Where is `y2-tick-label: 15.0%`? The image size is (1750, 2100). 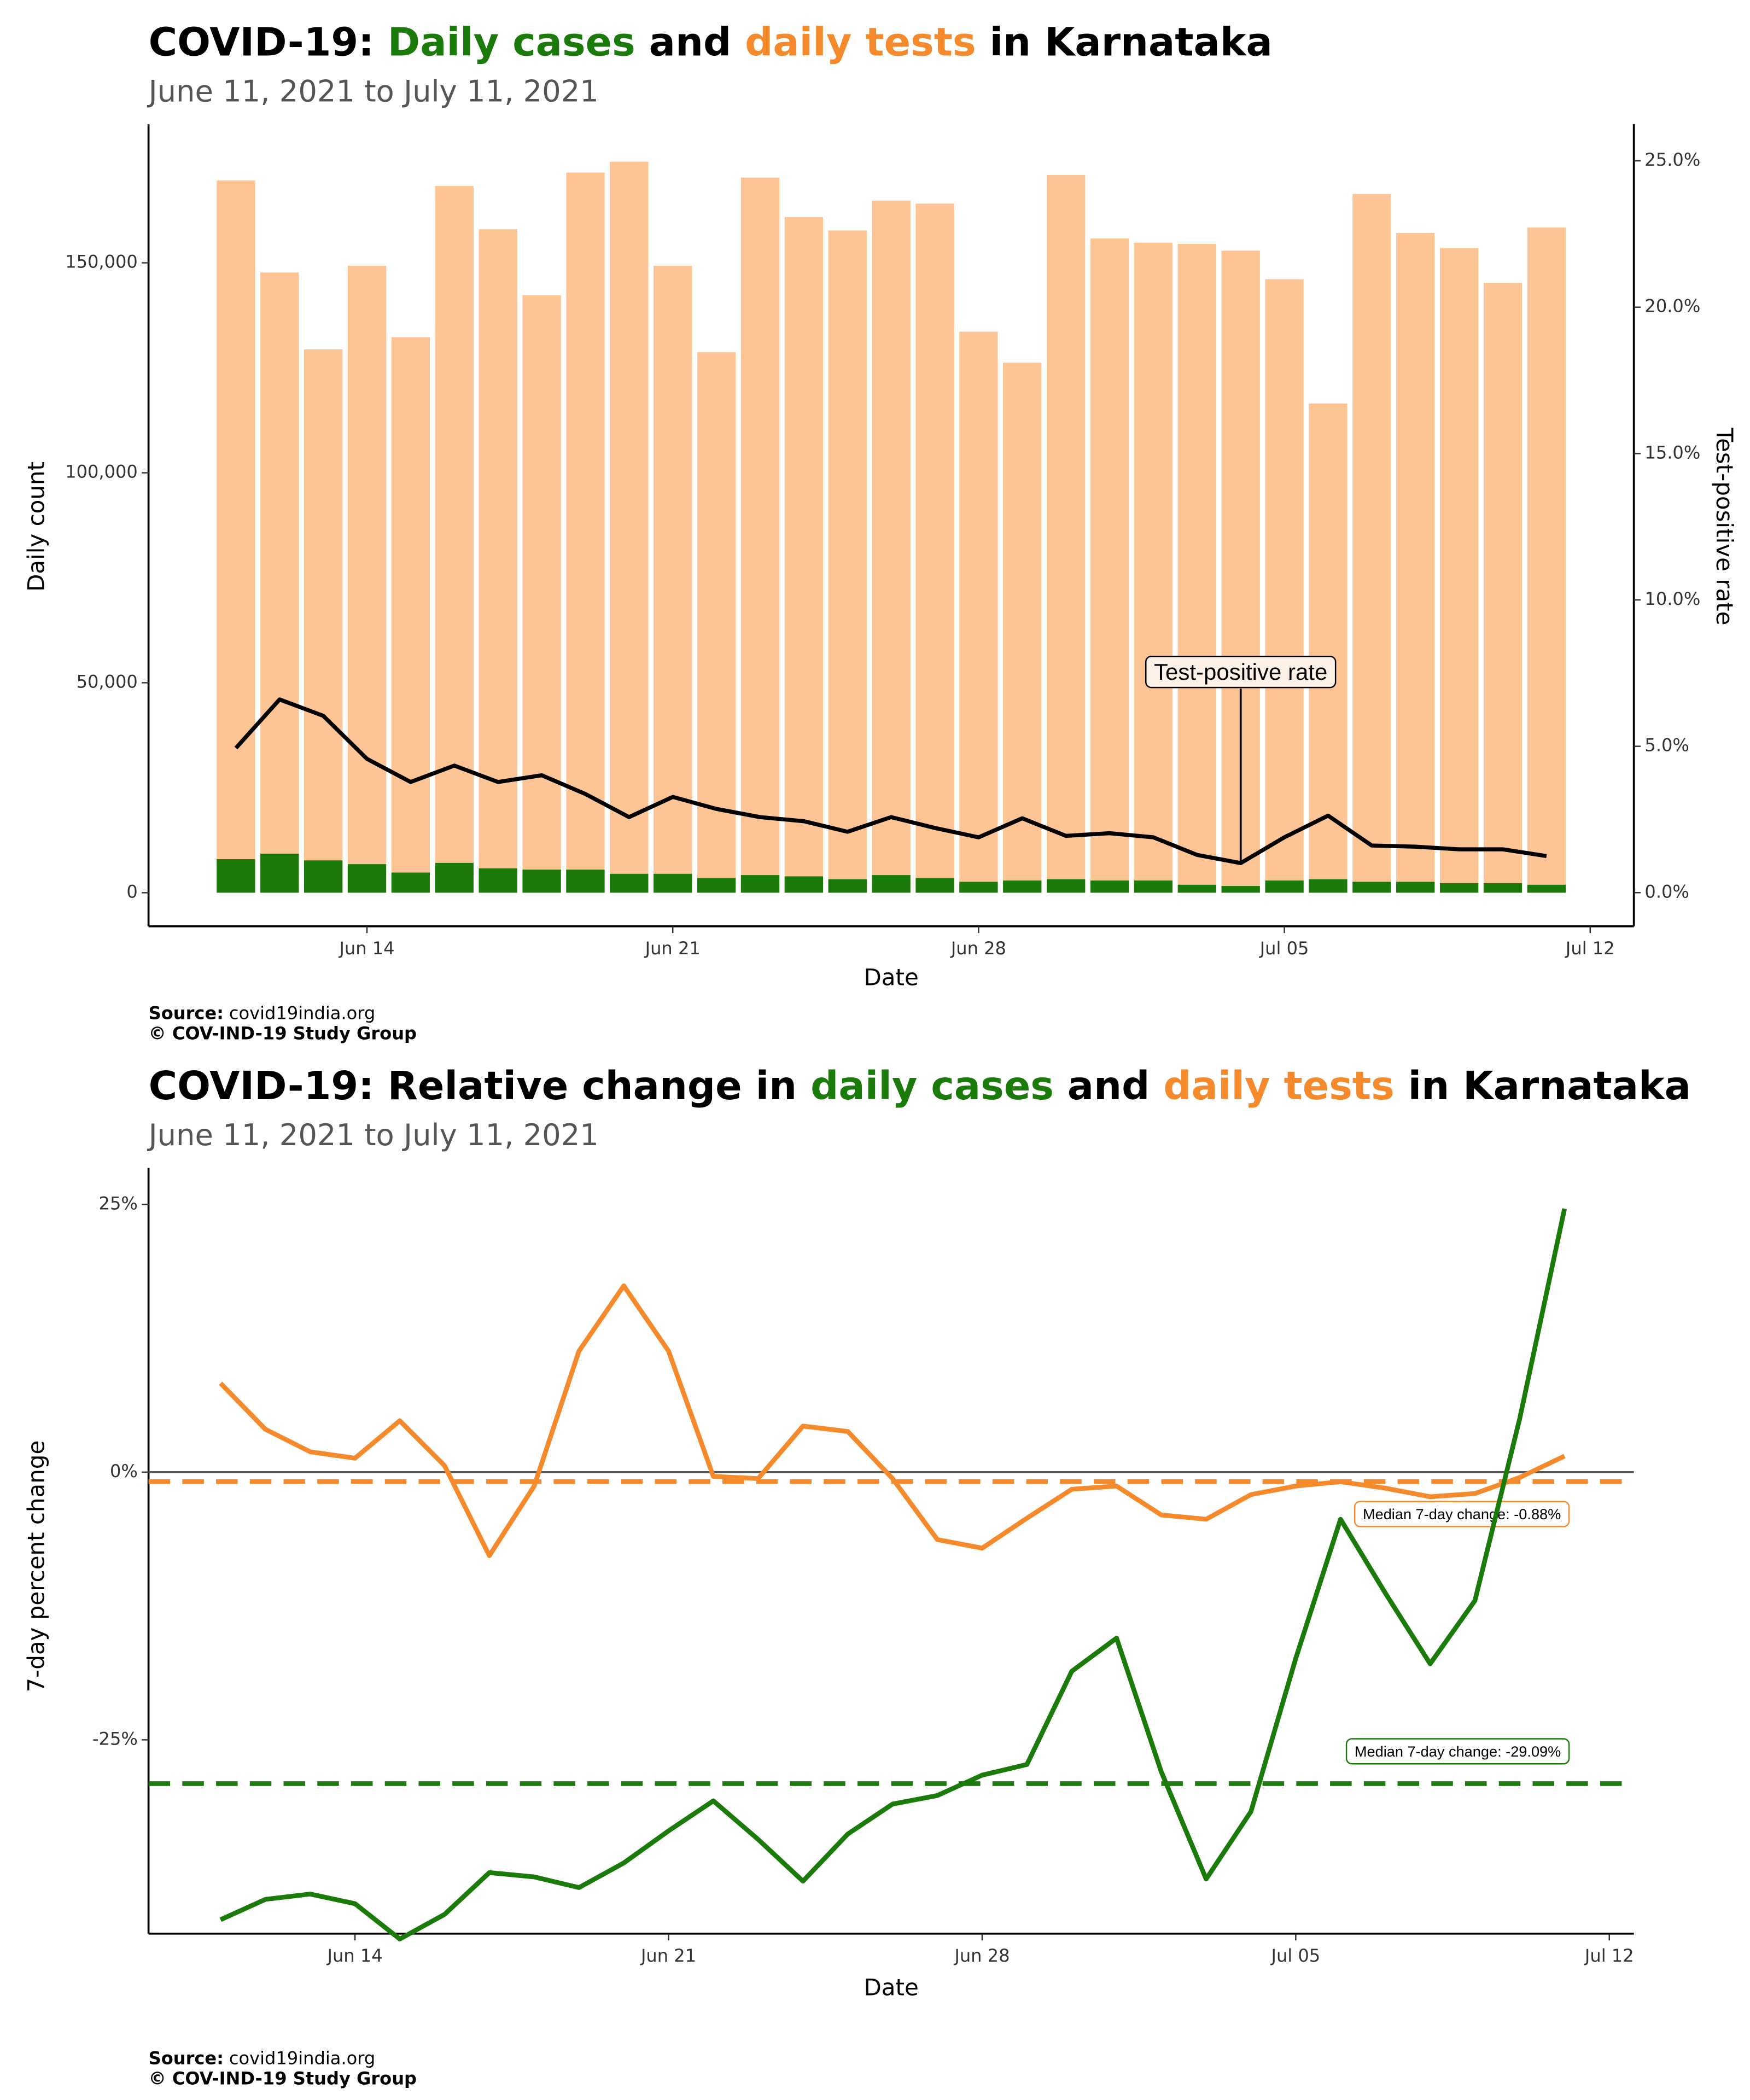
y2-tick-label: 15.0% is located at coordinates (1672, 452).